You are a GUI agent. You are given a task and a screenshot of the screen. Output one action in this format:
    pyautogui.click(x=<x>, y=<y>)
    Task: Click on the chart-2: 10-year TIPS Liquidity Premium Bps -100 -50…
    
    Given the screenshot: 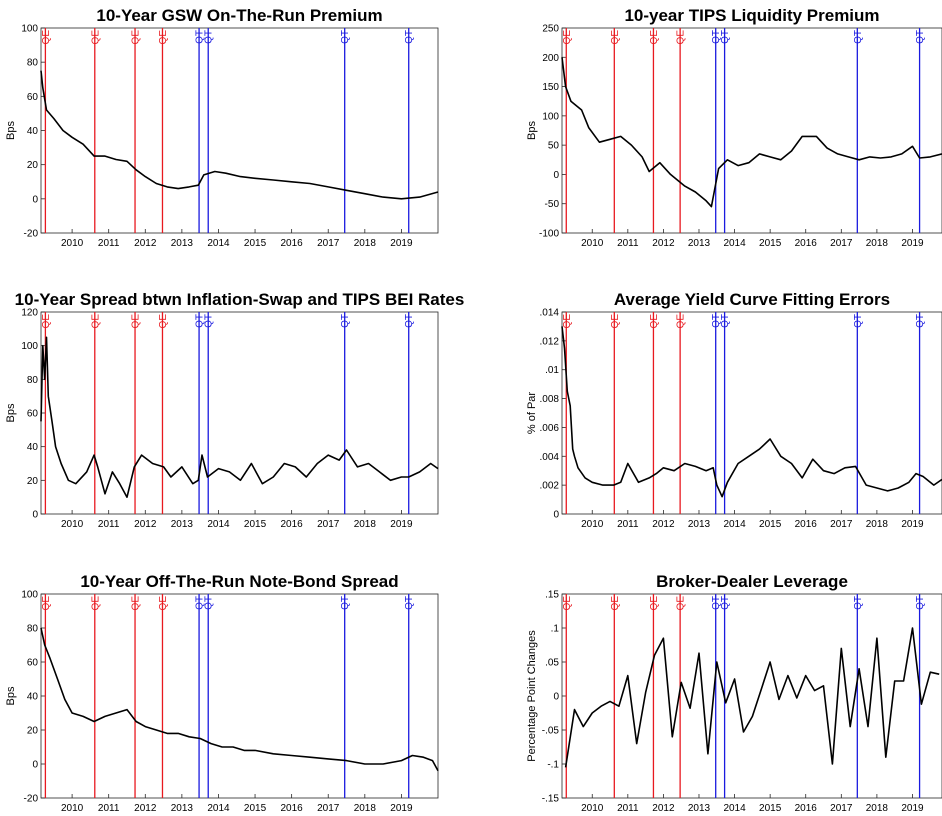 What is the action you would take?
    pyautogui.click(x=734, y=127)
    